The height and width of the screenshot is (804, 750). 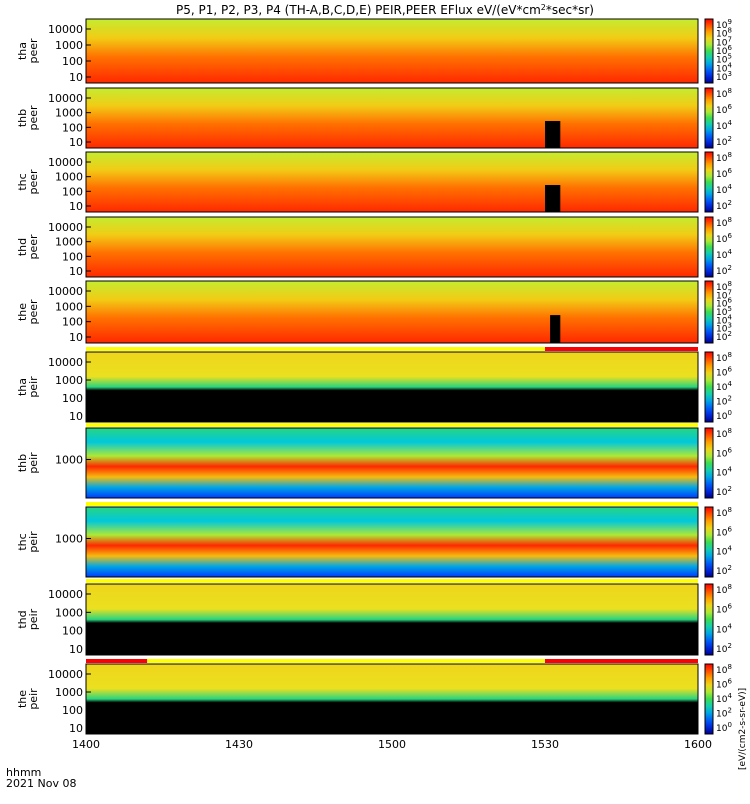 I want to click on cbar-tick-base-the_peer-4: 10, so click(x=722, y=321).